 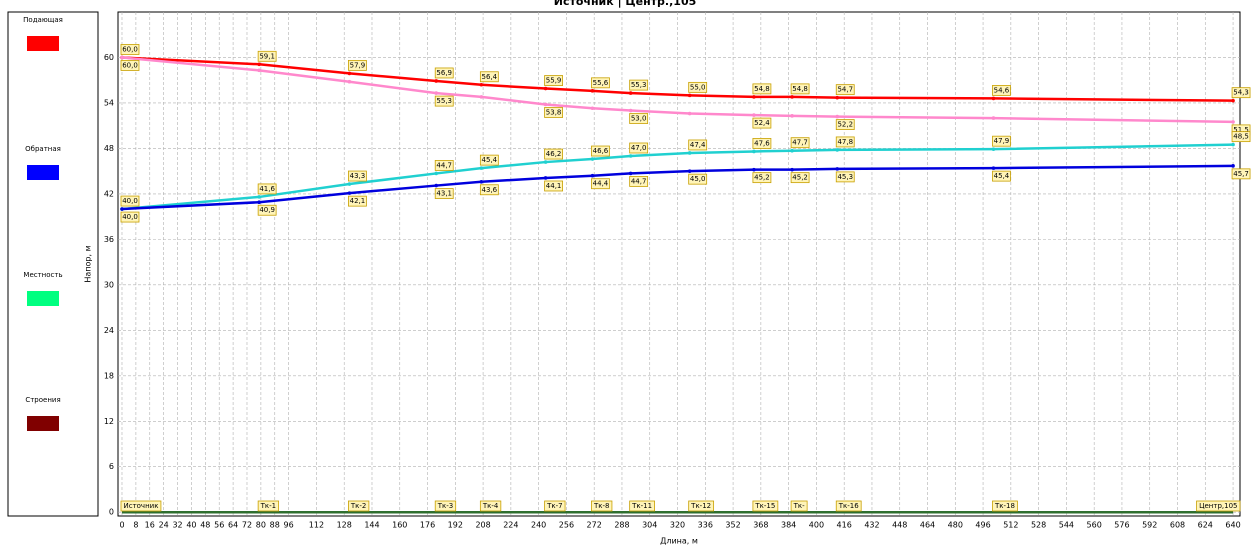 What do you see at coordinates (982, 525) in the screenshot?
I see `x-tick-label: 496` at bounding box center [982, 525].